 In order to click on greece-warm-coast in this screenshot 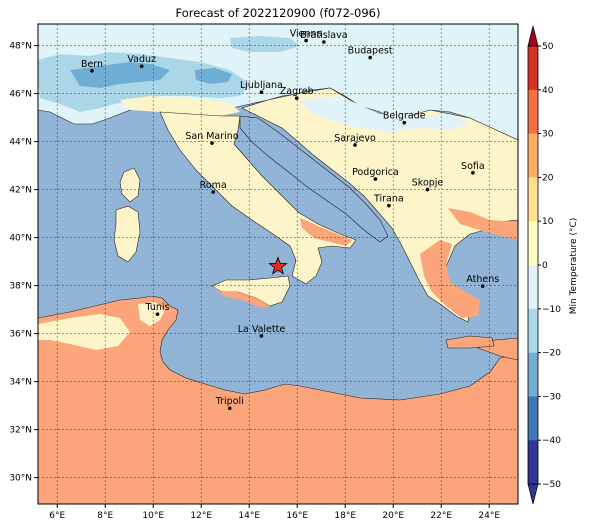, I will do `click(450, 279)`.